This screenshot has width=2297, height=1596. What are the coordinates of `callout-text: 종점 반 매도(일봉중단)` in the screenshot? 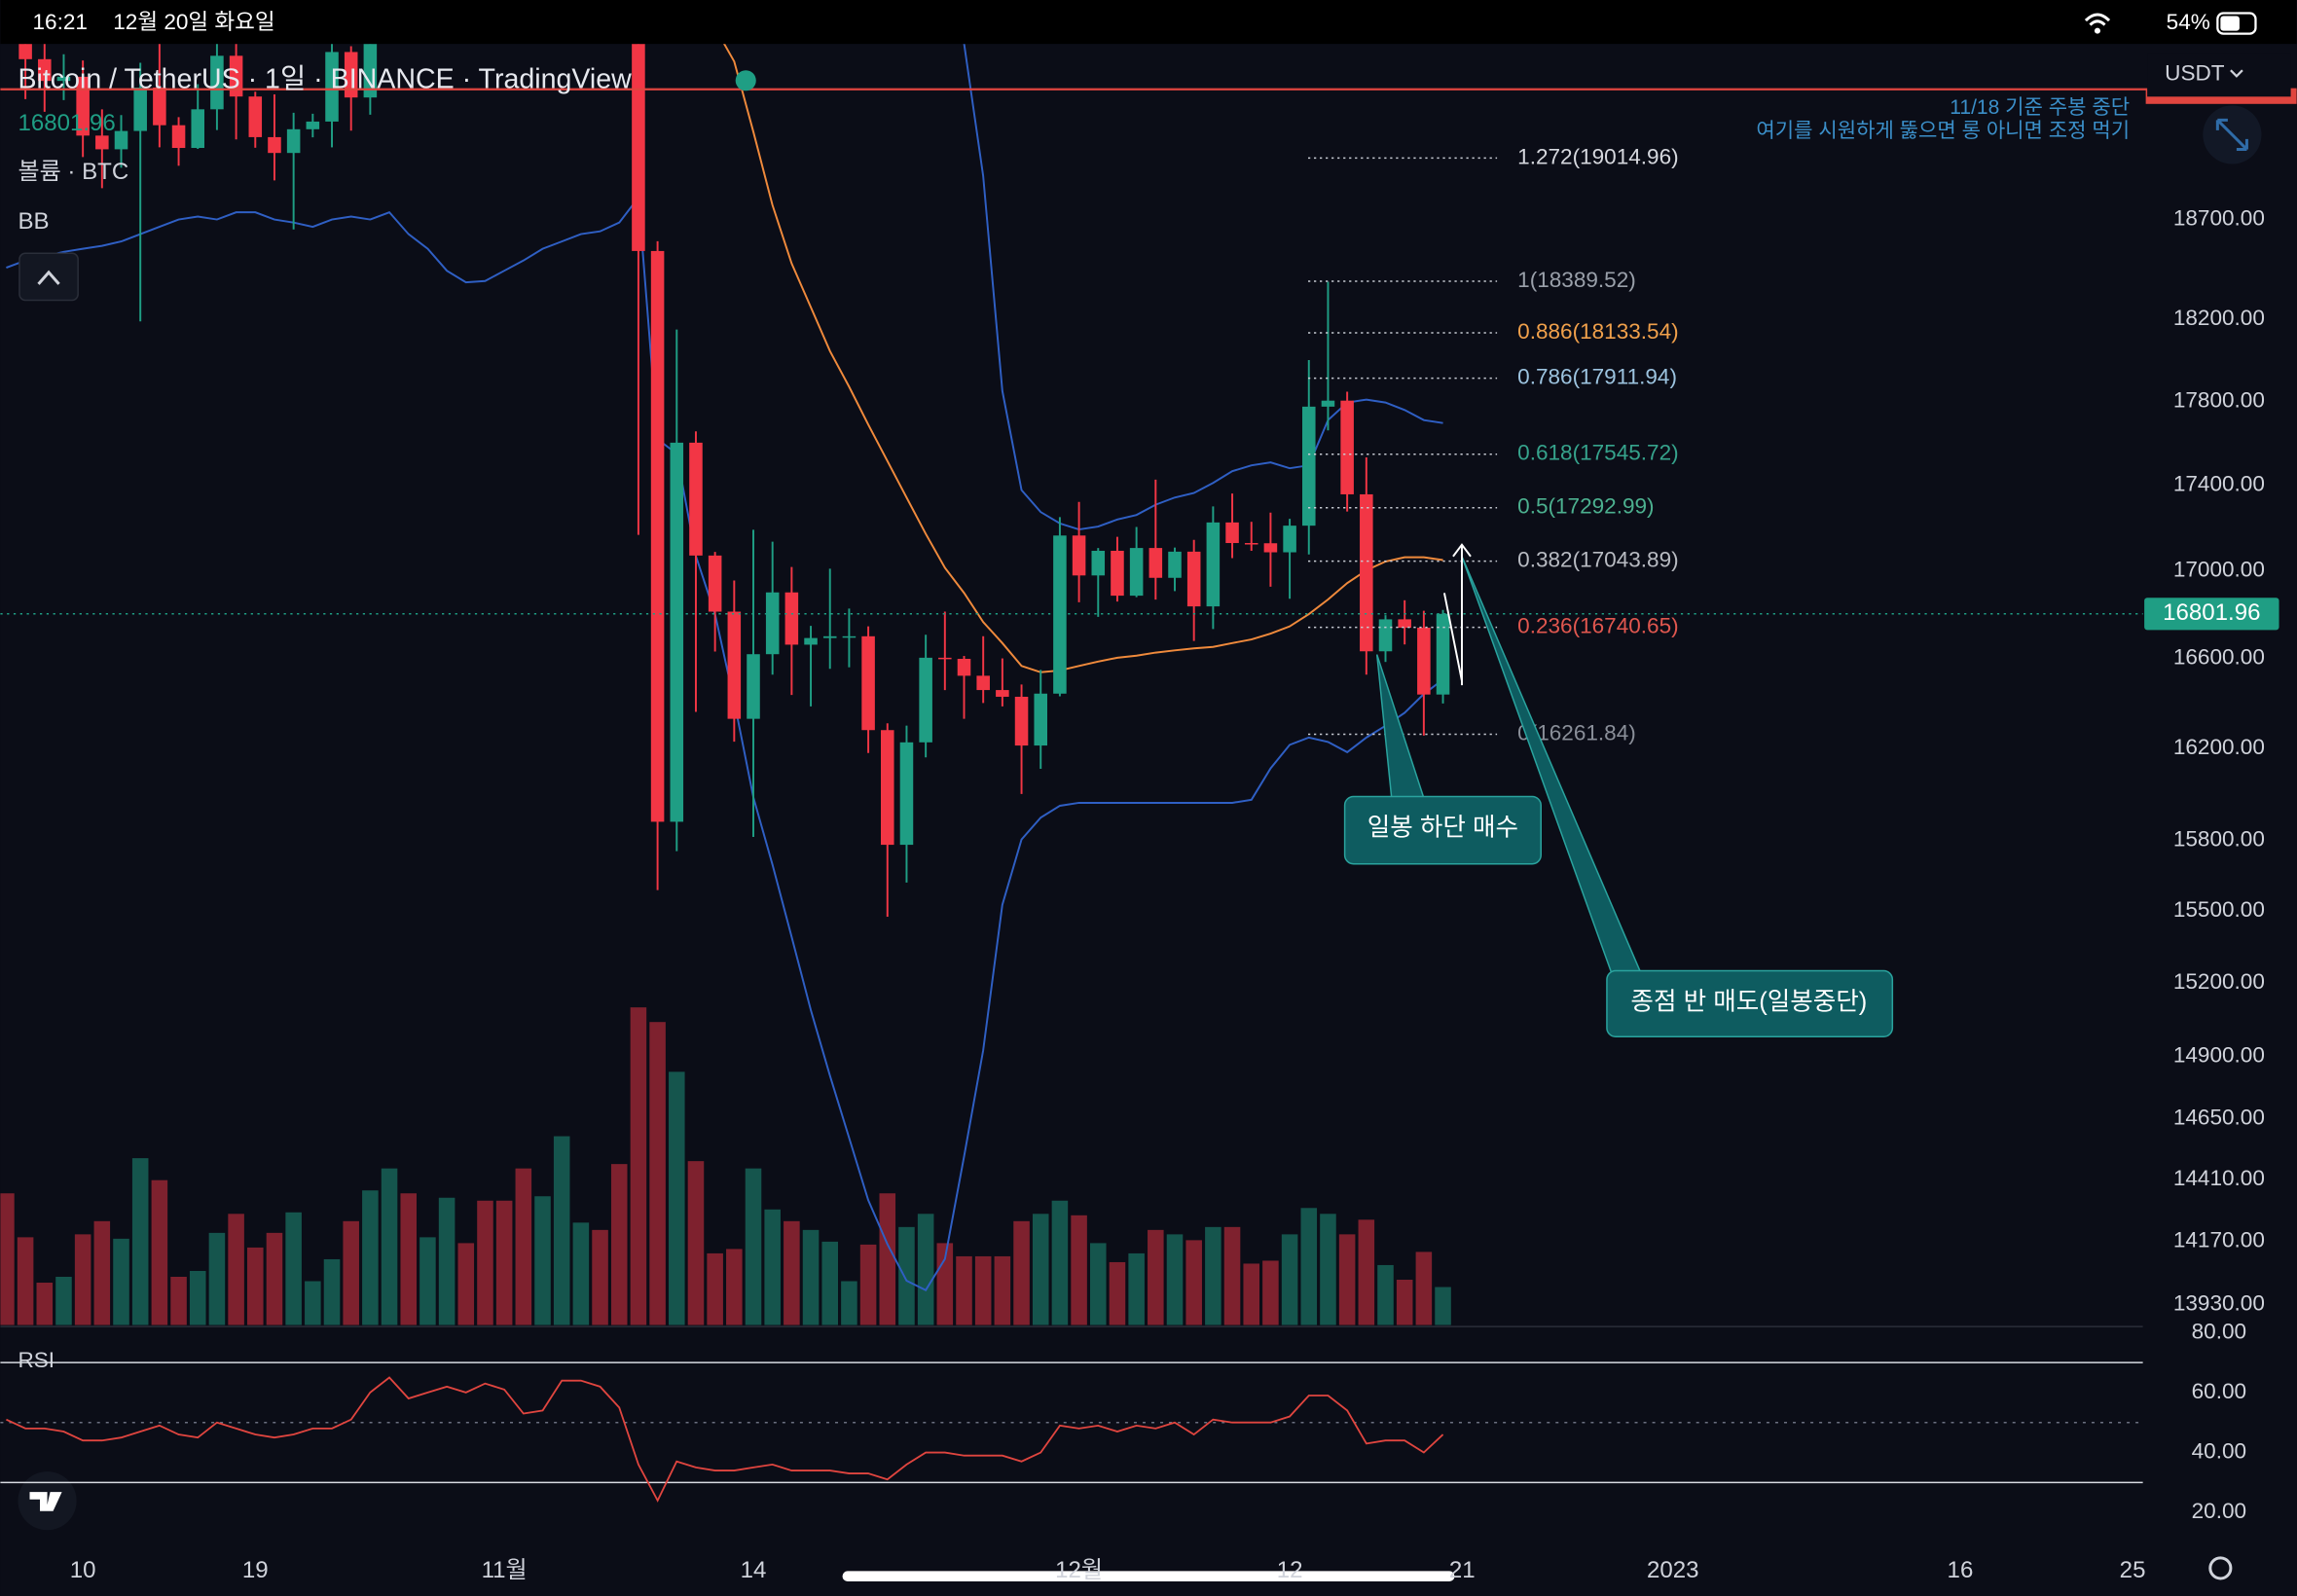 It's located at (1748, 1001).